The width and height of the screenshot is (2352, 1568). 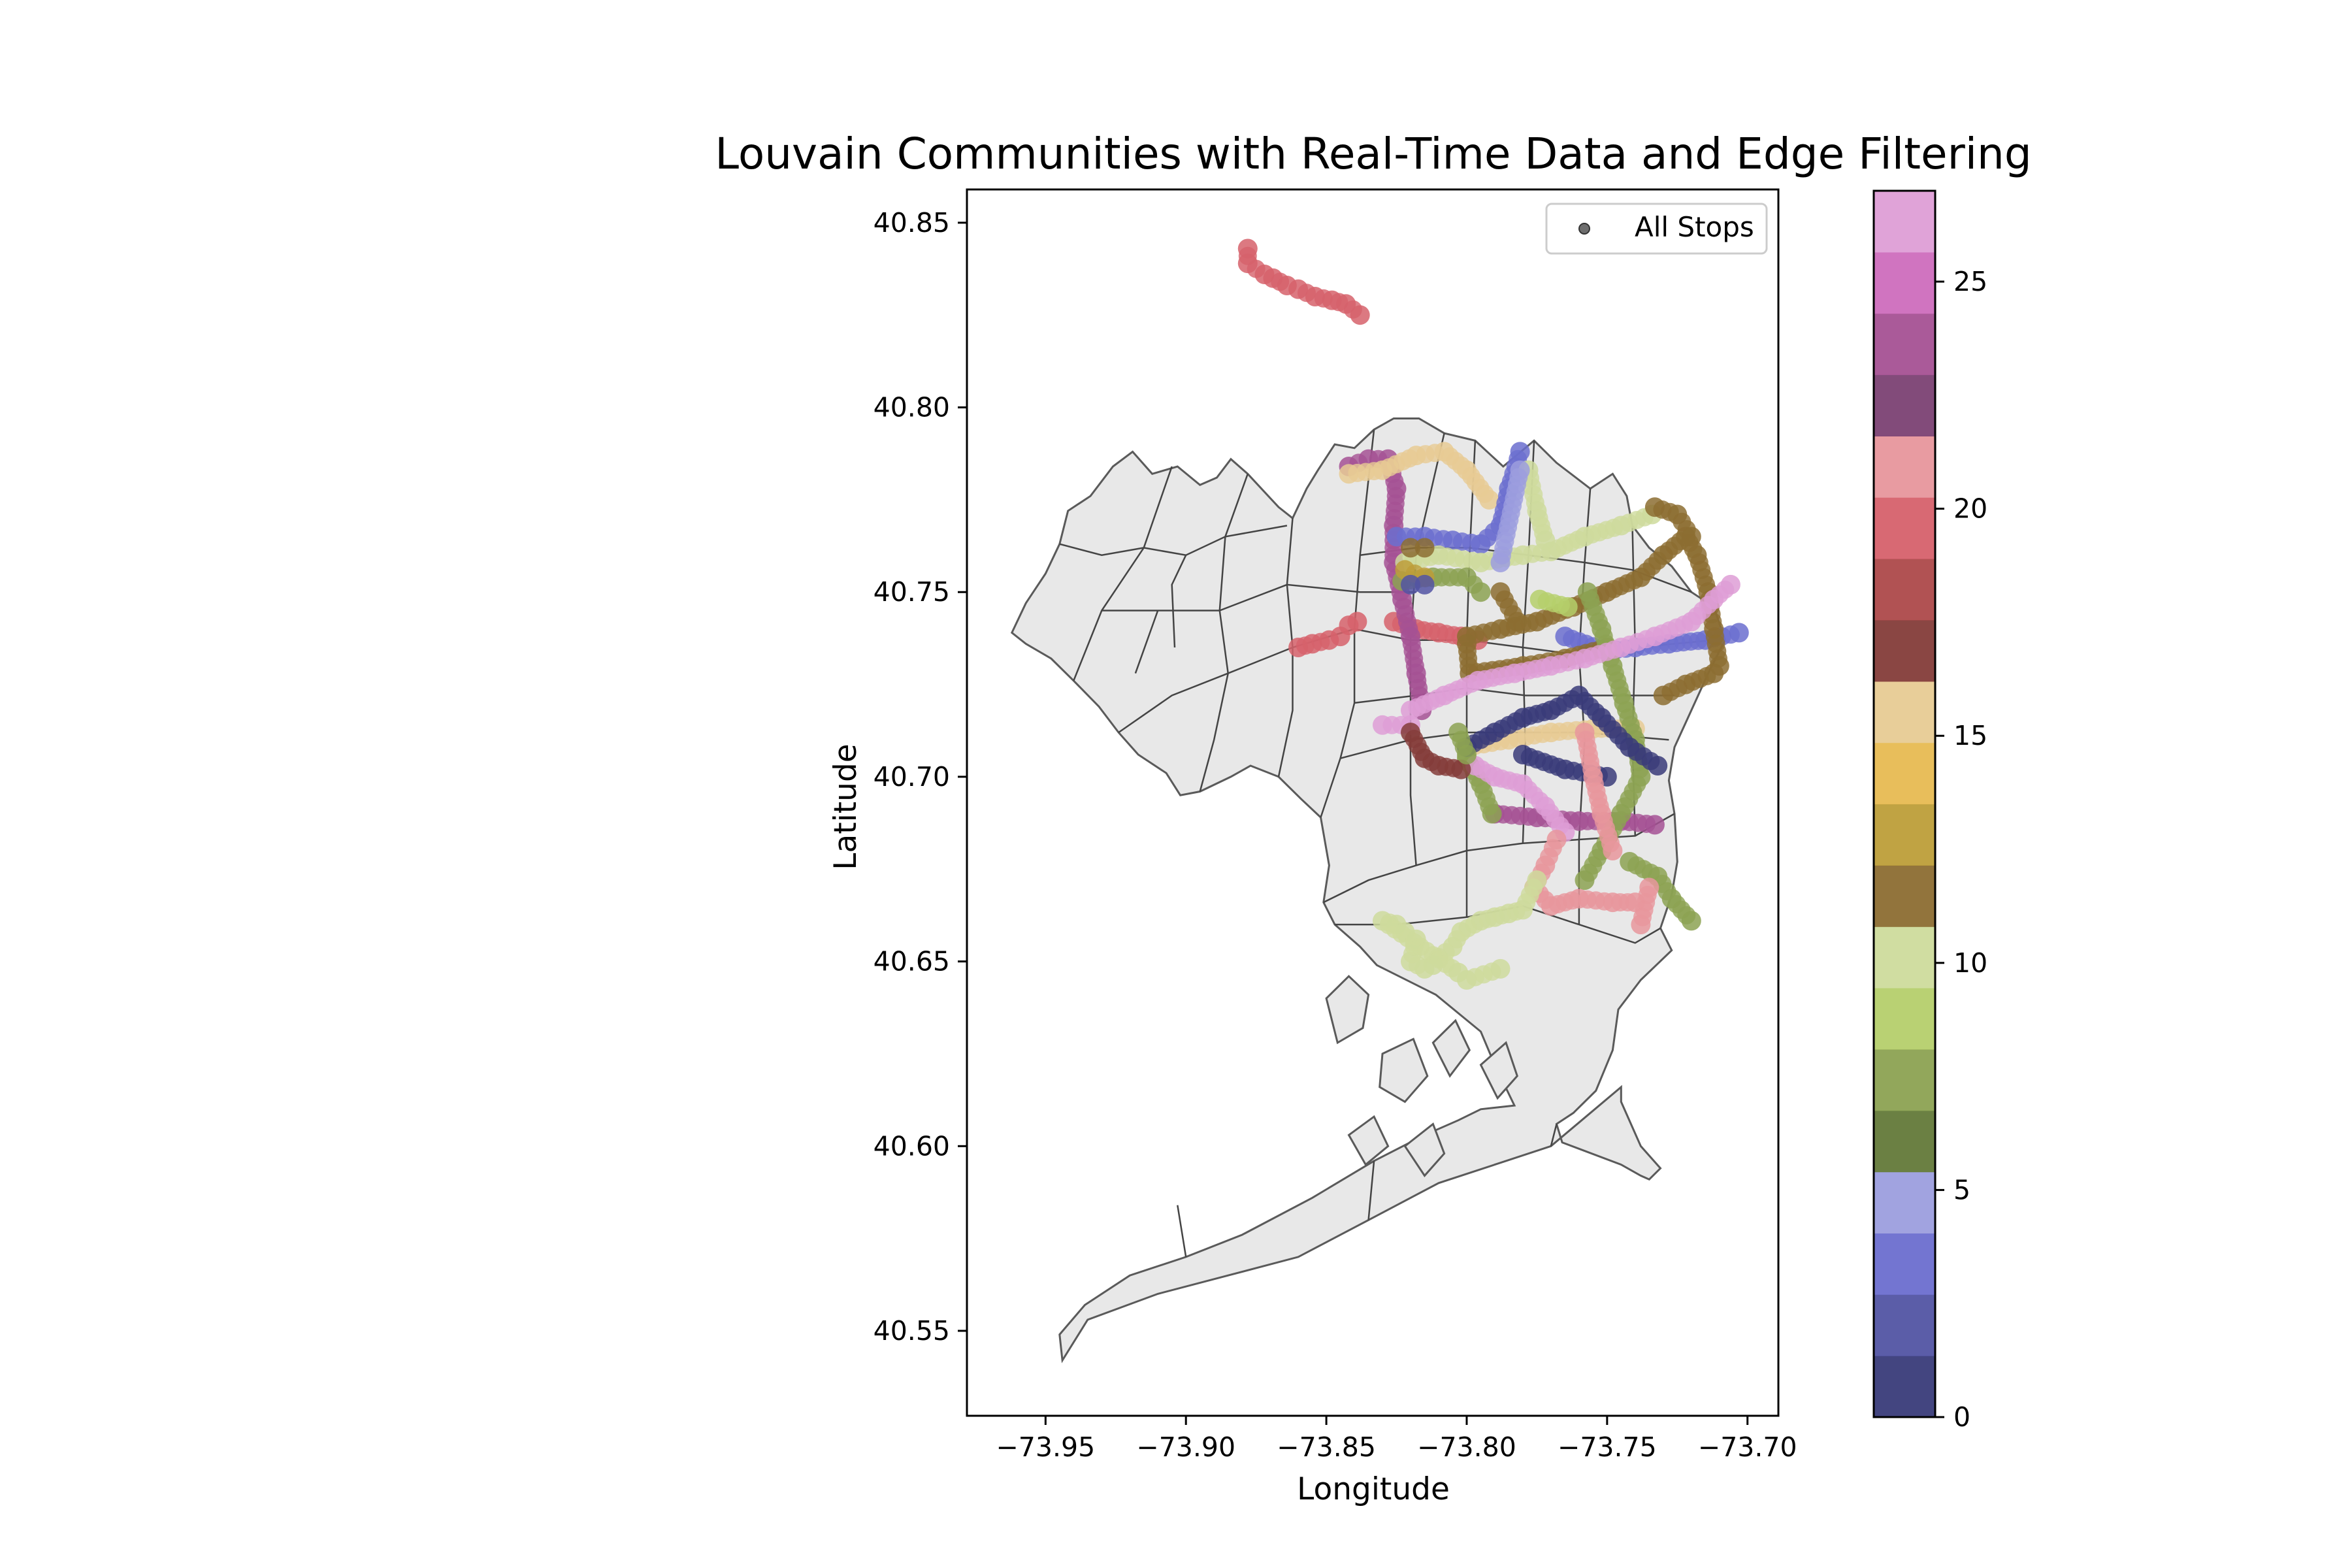 I want to click on colorbar-tick-label: 10, so click(x=1970, y=963).